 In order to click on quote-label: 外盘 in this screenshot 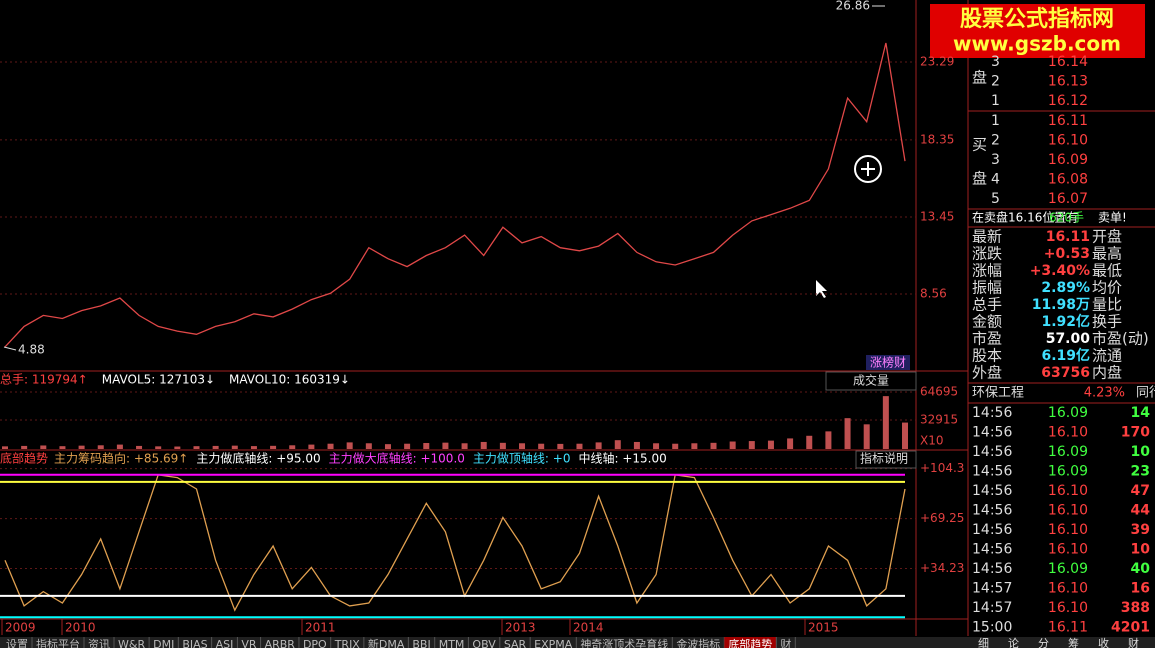, I will do `click(987, 373)`.